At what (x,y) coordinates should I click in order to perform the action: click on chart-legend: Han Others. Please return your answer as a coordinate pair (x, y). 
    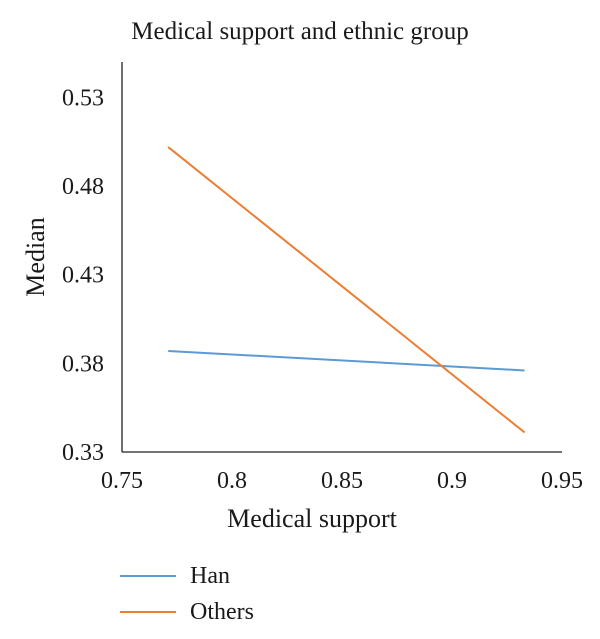
    Looking at the image, I should click on (187, 594).